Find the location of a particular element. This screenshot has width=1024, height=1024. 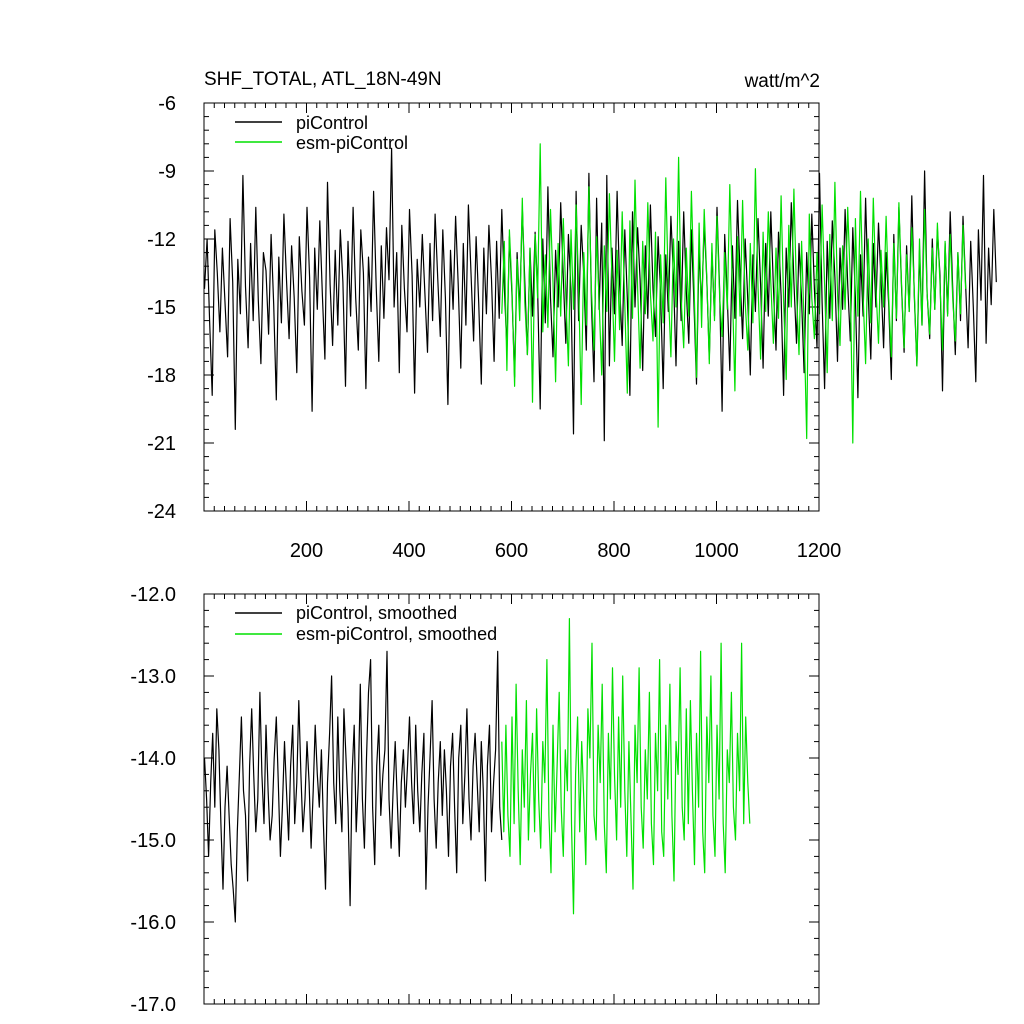

y-tick-label: -9 is located at coordinates (167, 172).